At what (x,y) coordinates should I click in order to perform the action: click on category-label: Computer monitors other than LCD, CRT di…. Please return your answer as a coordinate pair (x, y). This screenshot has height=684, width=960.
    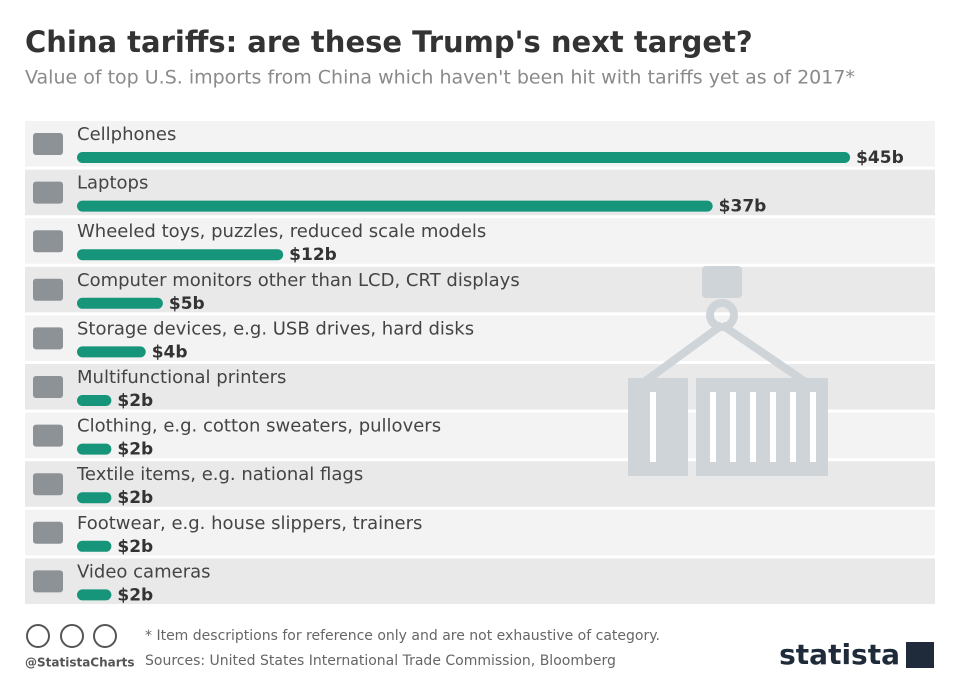
    Looking at the image, I should click on (298, 280).